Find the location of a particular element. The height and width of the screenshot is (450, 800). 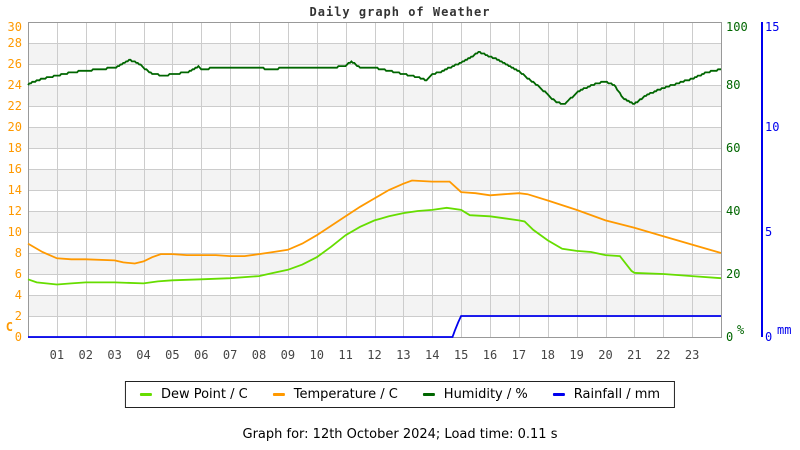

legend-marker-temperature-icon is located at coordinates (278, 394).